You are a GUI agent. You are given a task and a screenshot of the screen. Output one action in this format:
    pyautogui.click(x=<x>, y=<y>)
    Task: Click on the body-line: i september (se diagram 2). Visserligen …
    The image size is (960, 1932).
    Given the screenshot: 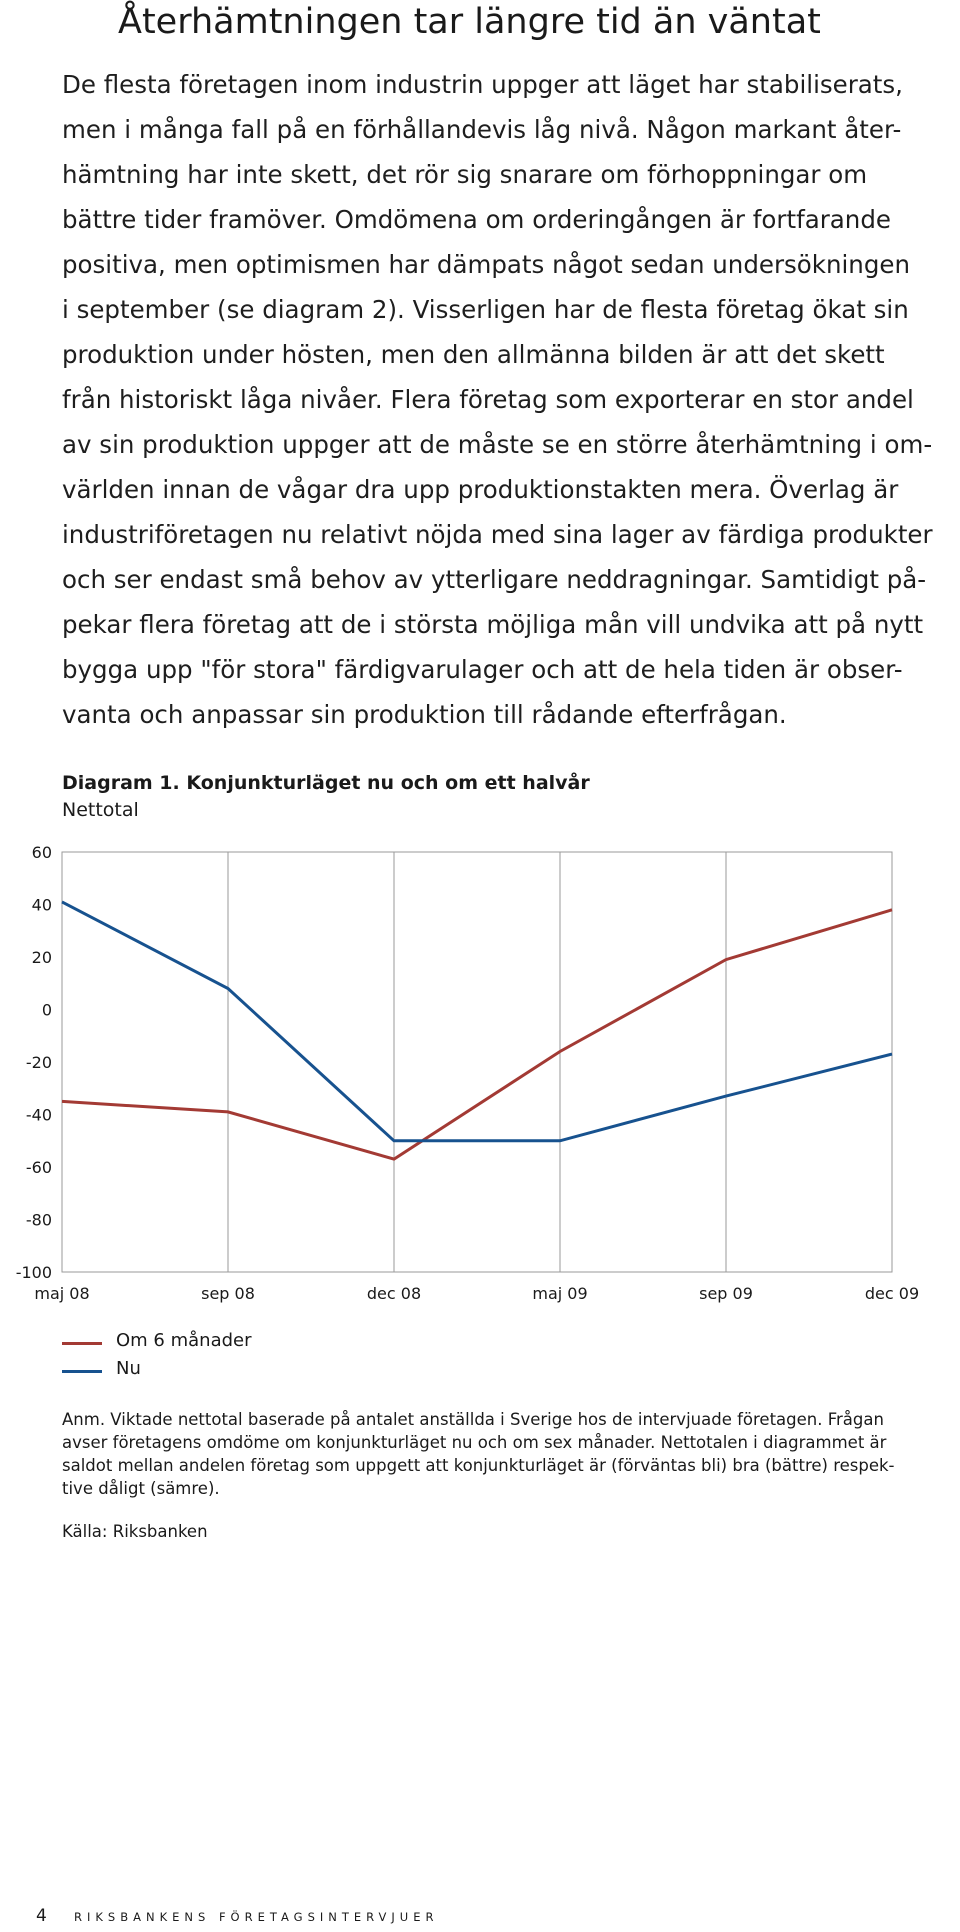 What is the action you would take?
    pyautogui.click(x=485, y=309)
    